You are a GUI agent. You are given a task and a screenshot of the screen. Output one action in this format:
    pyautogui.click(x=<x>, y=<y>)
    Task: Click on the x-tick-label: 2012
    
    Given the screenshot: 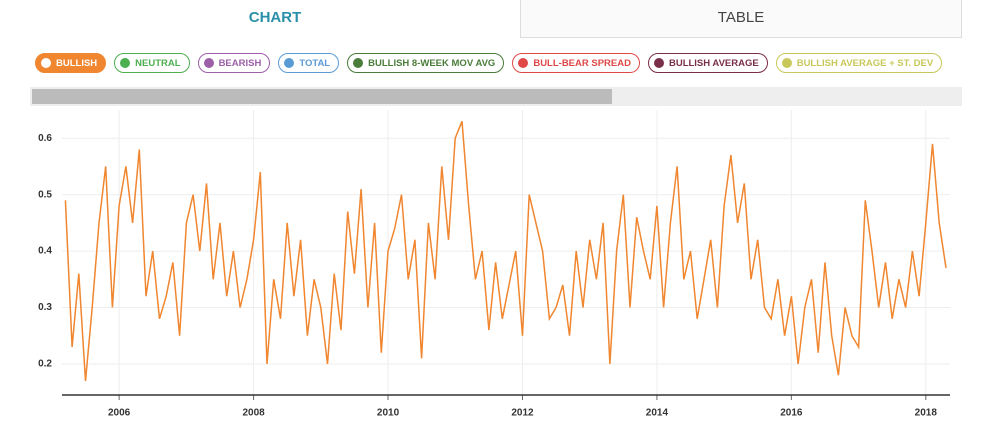 What is the action you would take?
    pyautogui.click(x=522, y=413)
    